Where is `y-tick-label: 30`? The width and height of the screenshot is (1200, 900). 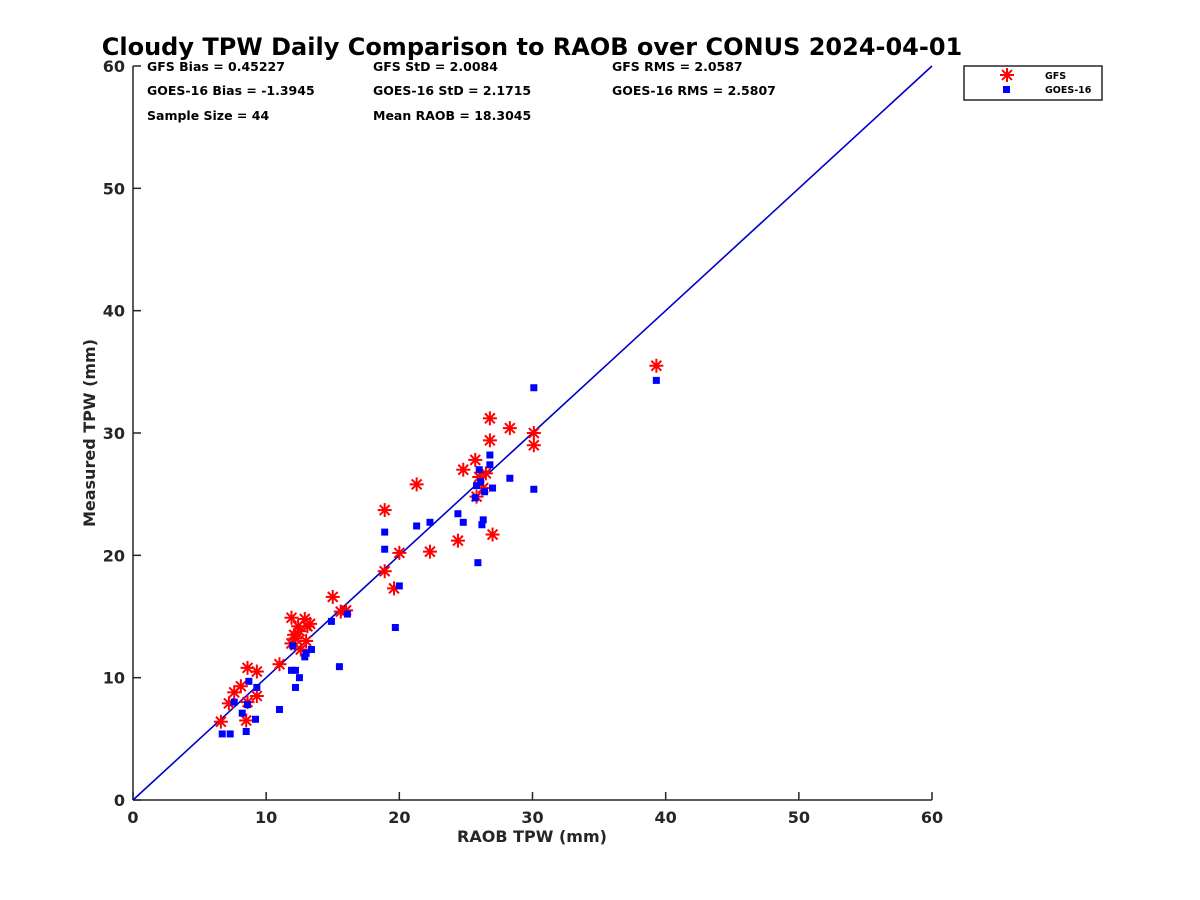
y-tick-label: 30 is located at coordinates (114, 433).